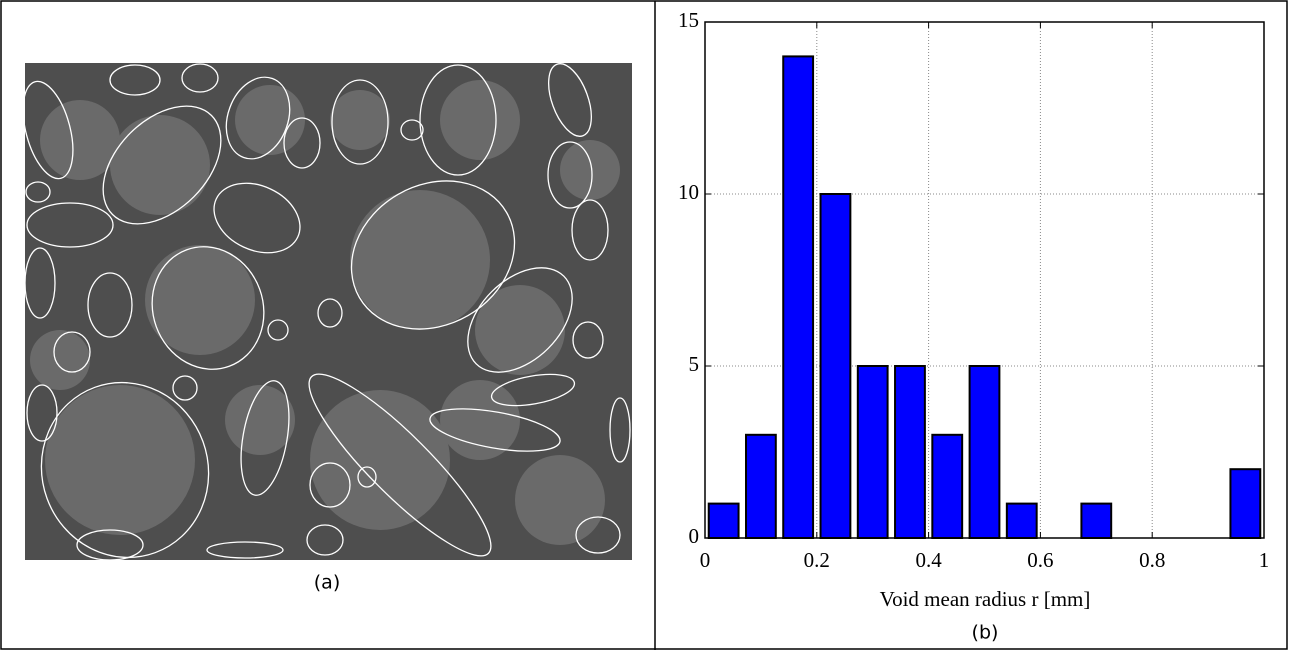 The image size is (1289, 651). Describe the element at coordinates (705, 560) in the screenshot. I see `x-tick-label: 0` at that location.